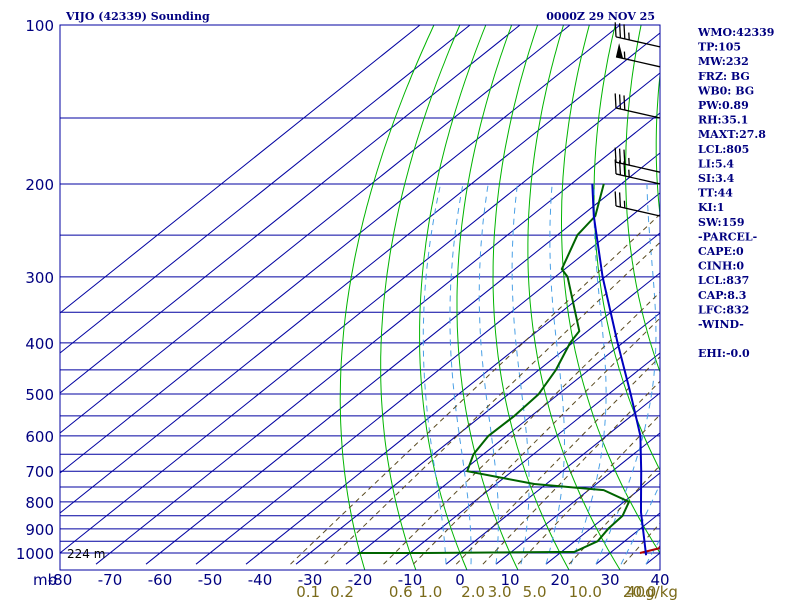  Describe the element at coordinates (430, 591) in the screenshot. I see `mixing-ratio-label: 1.0` at that location.